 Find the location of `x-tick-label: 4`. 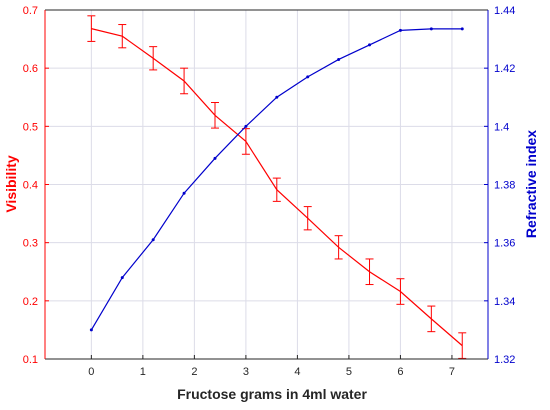

x-tick-label: 4 is located at coordinates (297, 372).